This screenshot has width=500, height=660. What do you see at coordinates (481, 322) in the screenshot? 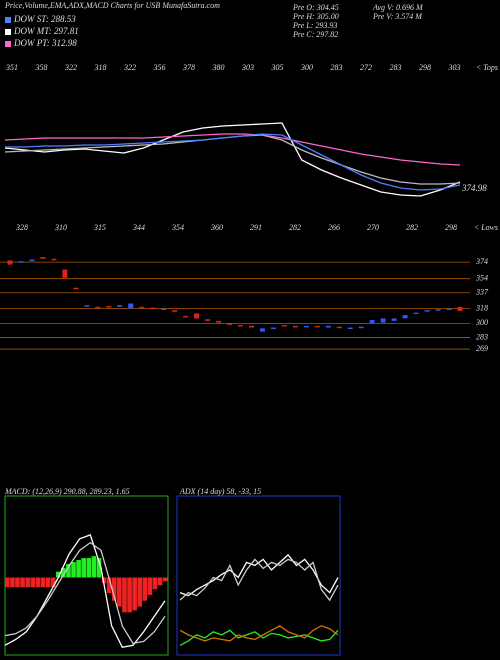
I see `y-tick-label: 300` at bounding box center [481, 322].